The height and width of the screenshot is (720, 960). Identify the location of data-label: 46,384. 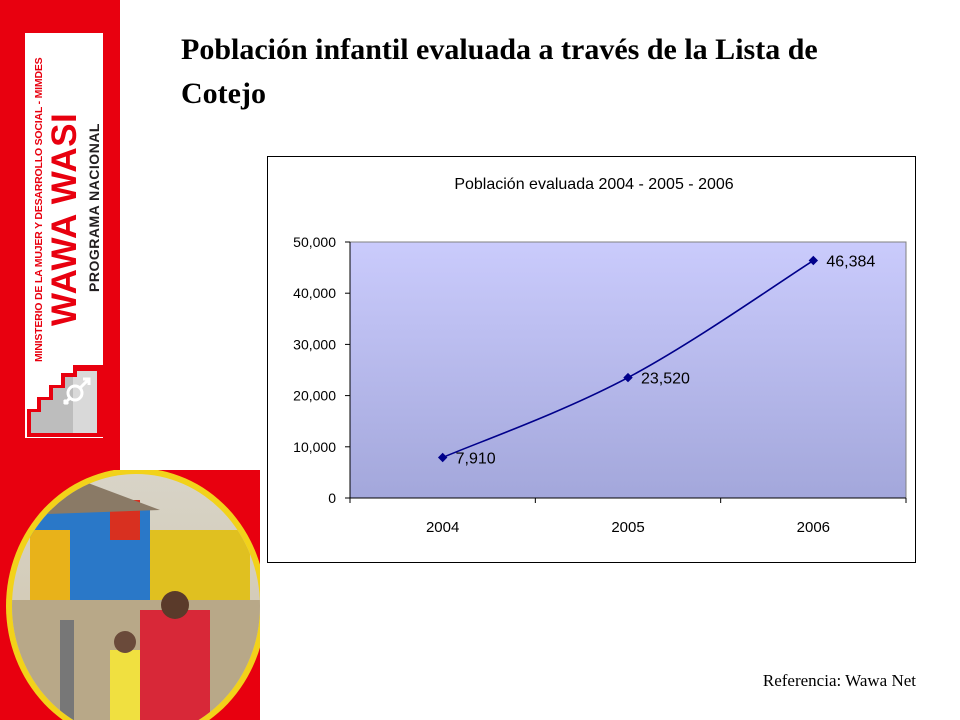
(850, 262).